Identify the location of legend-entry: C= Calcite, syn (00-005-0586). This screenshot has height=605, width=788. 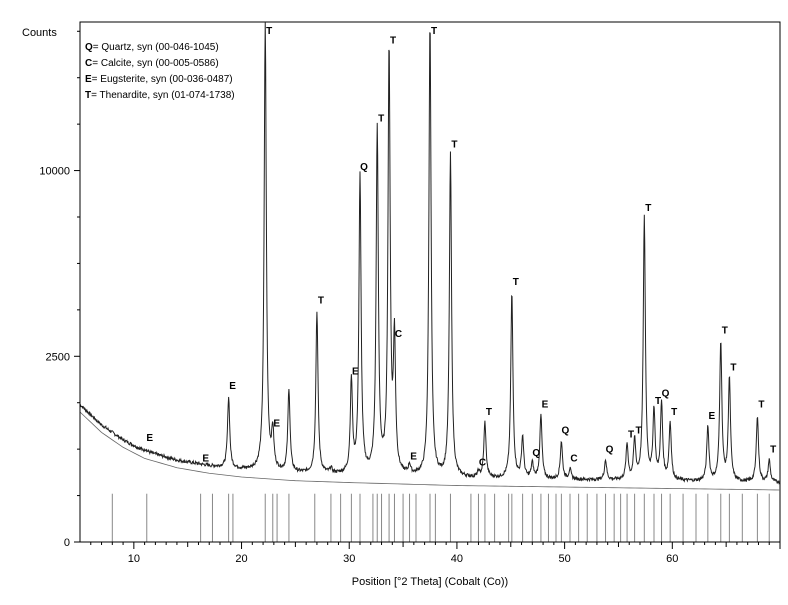
(152, 63).